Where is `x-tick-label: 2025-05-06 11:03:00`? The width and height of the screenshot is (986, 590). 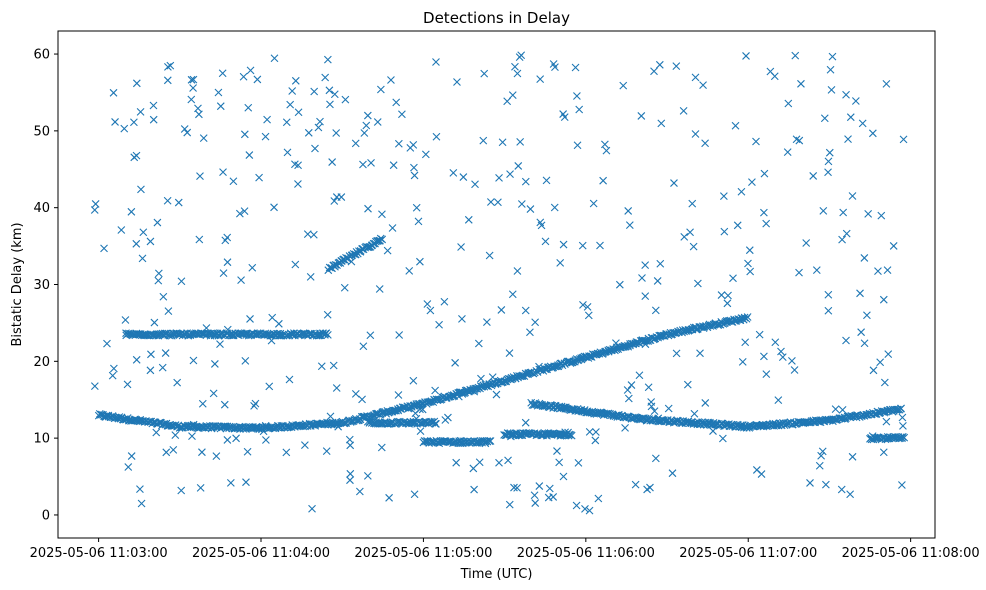
x-tick-label: 2025-05-06 11:03:00 is located at coordinates (99, 553).